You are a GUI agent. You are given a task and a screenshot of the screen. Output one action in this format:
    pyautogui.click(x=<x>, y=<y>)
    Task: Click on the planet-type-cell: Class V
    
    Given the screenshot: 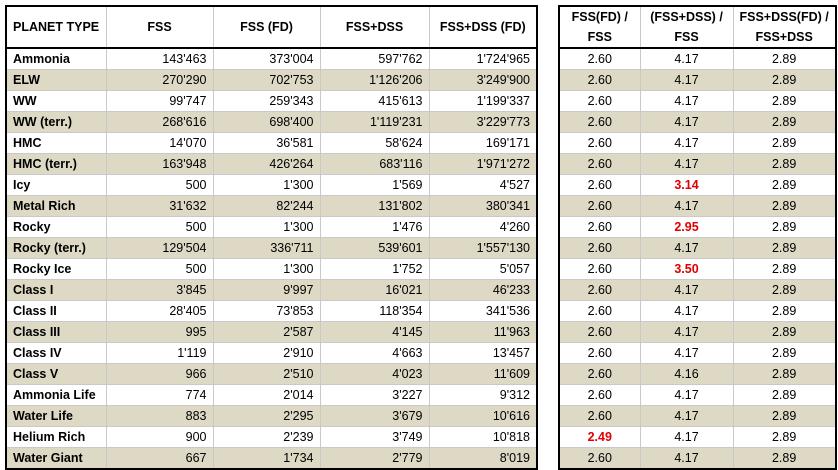 What is the action you would take?
    pyautogui.click(x=56, y=374)
    